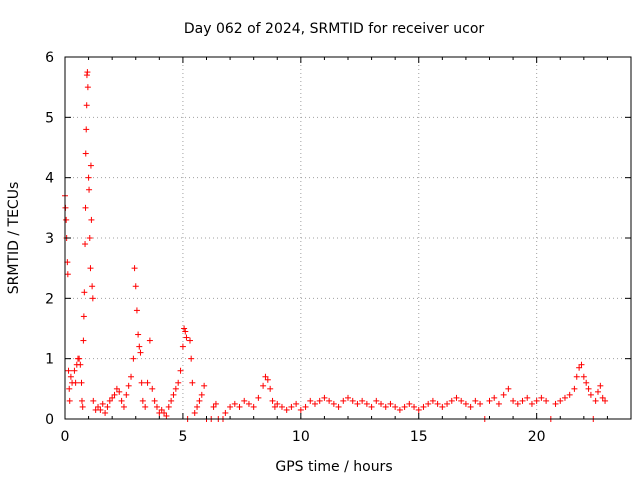 This screenshot has height=480, width=640. What do you see at coordinates (301, 437) in the screenshot?
I see `x-tick-label: 10` at bounding box center [301, 437].